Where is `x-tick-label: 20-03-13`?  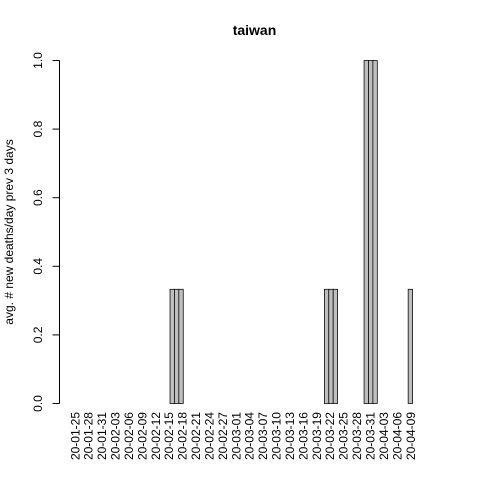
x-tick-label: 20-03-13 is located at coordinates (290, 436).